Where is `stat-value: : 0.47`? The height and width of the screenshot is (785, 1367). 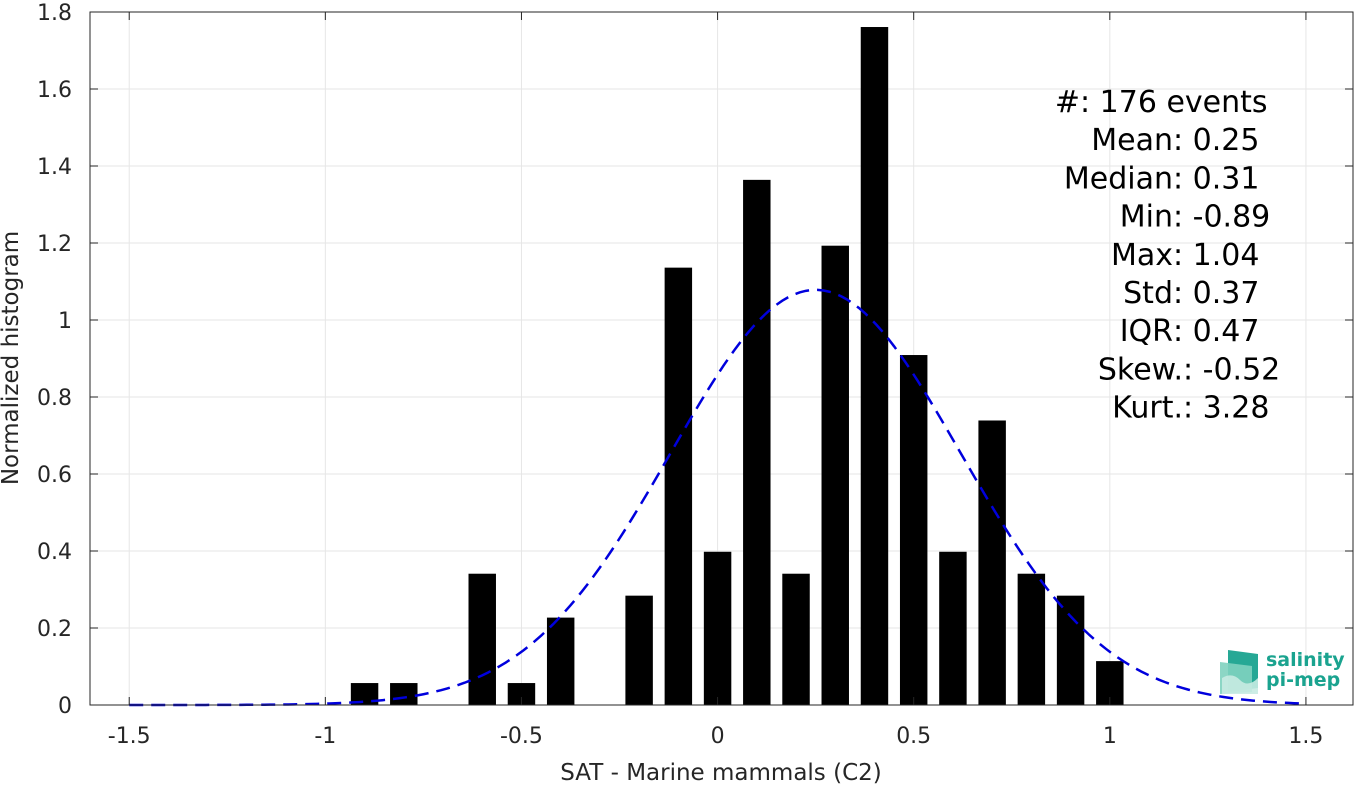 stat-value: : 0.47 is located at coordinates (1216, 331).